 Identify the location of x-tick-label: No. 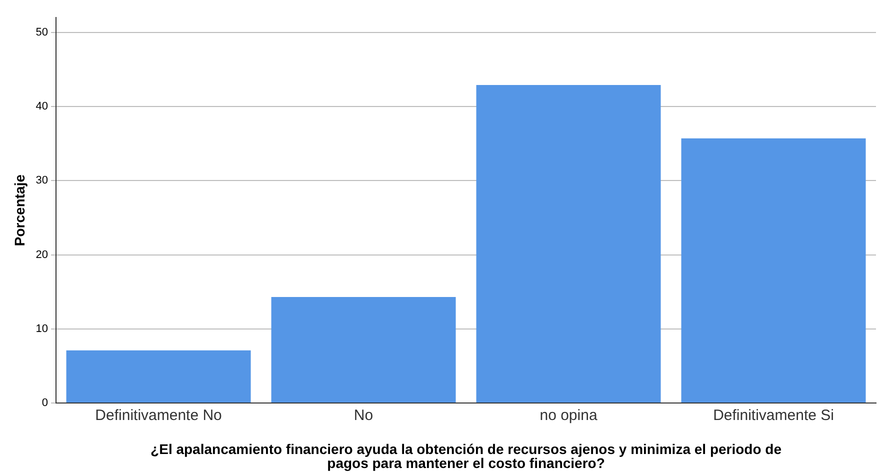
(364, 415).